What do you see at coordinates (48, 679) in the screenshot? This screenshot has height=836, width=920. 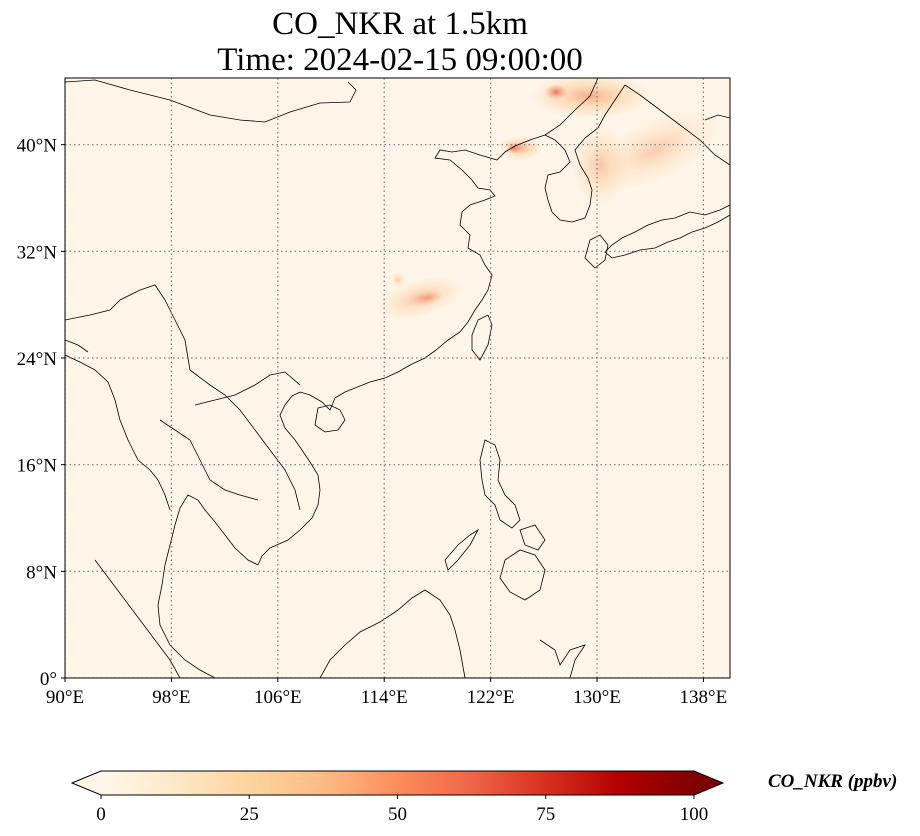 I see `lat-tick-label: 0°` at bounding box center [48, 679].